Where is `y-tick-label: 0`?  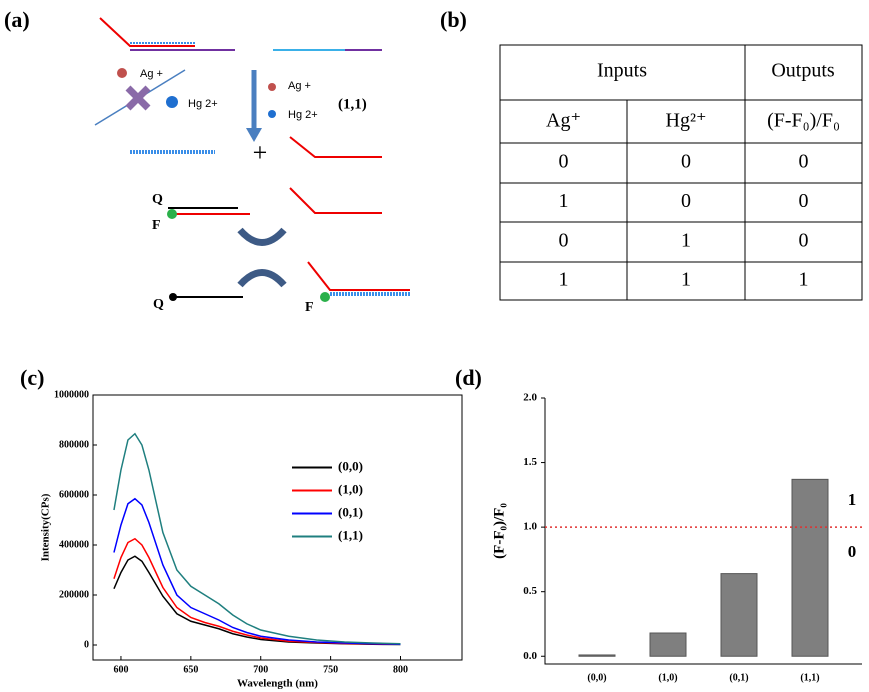
y-tick-label: 0 is located at coordinates (86, 644).